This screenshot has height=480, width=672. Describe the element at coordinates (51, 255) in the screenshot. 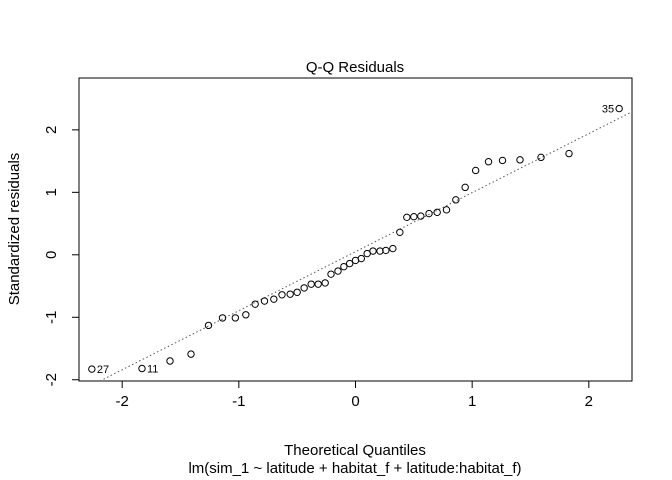

I see `y-tick-label: 0` at that location.